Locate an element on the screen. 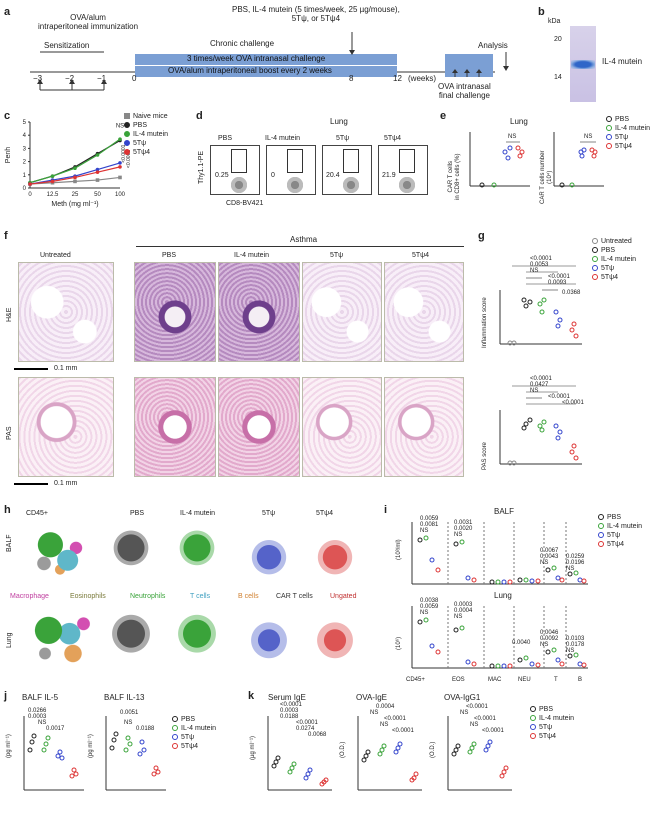 This screenshot has height=819, width=656. legend-marker-naive is located at coordinates (127, 116).